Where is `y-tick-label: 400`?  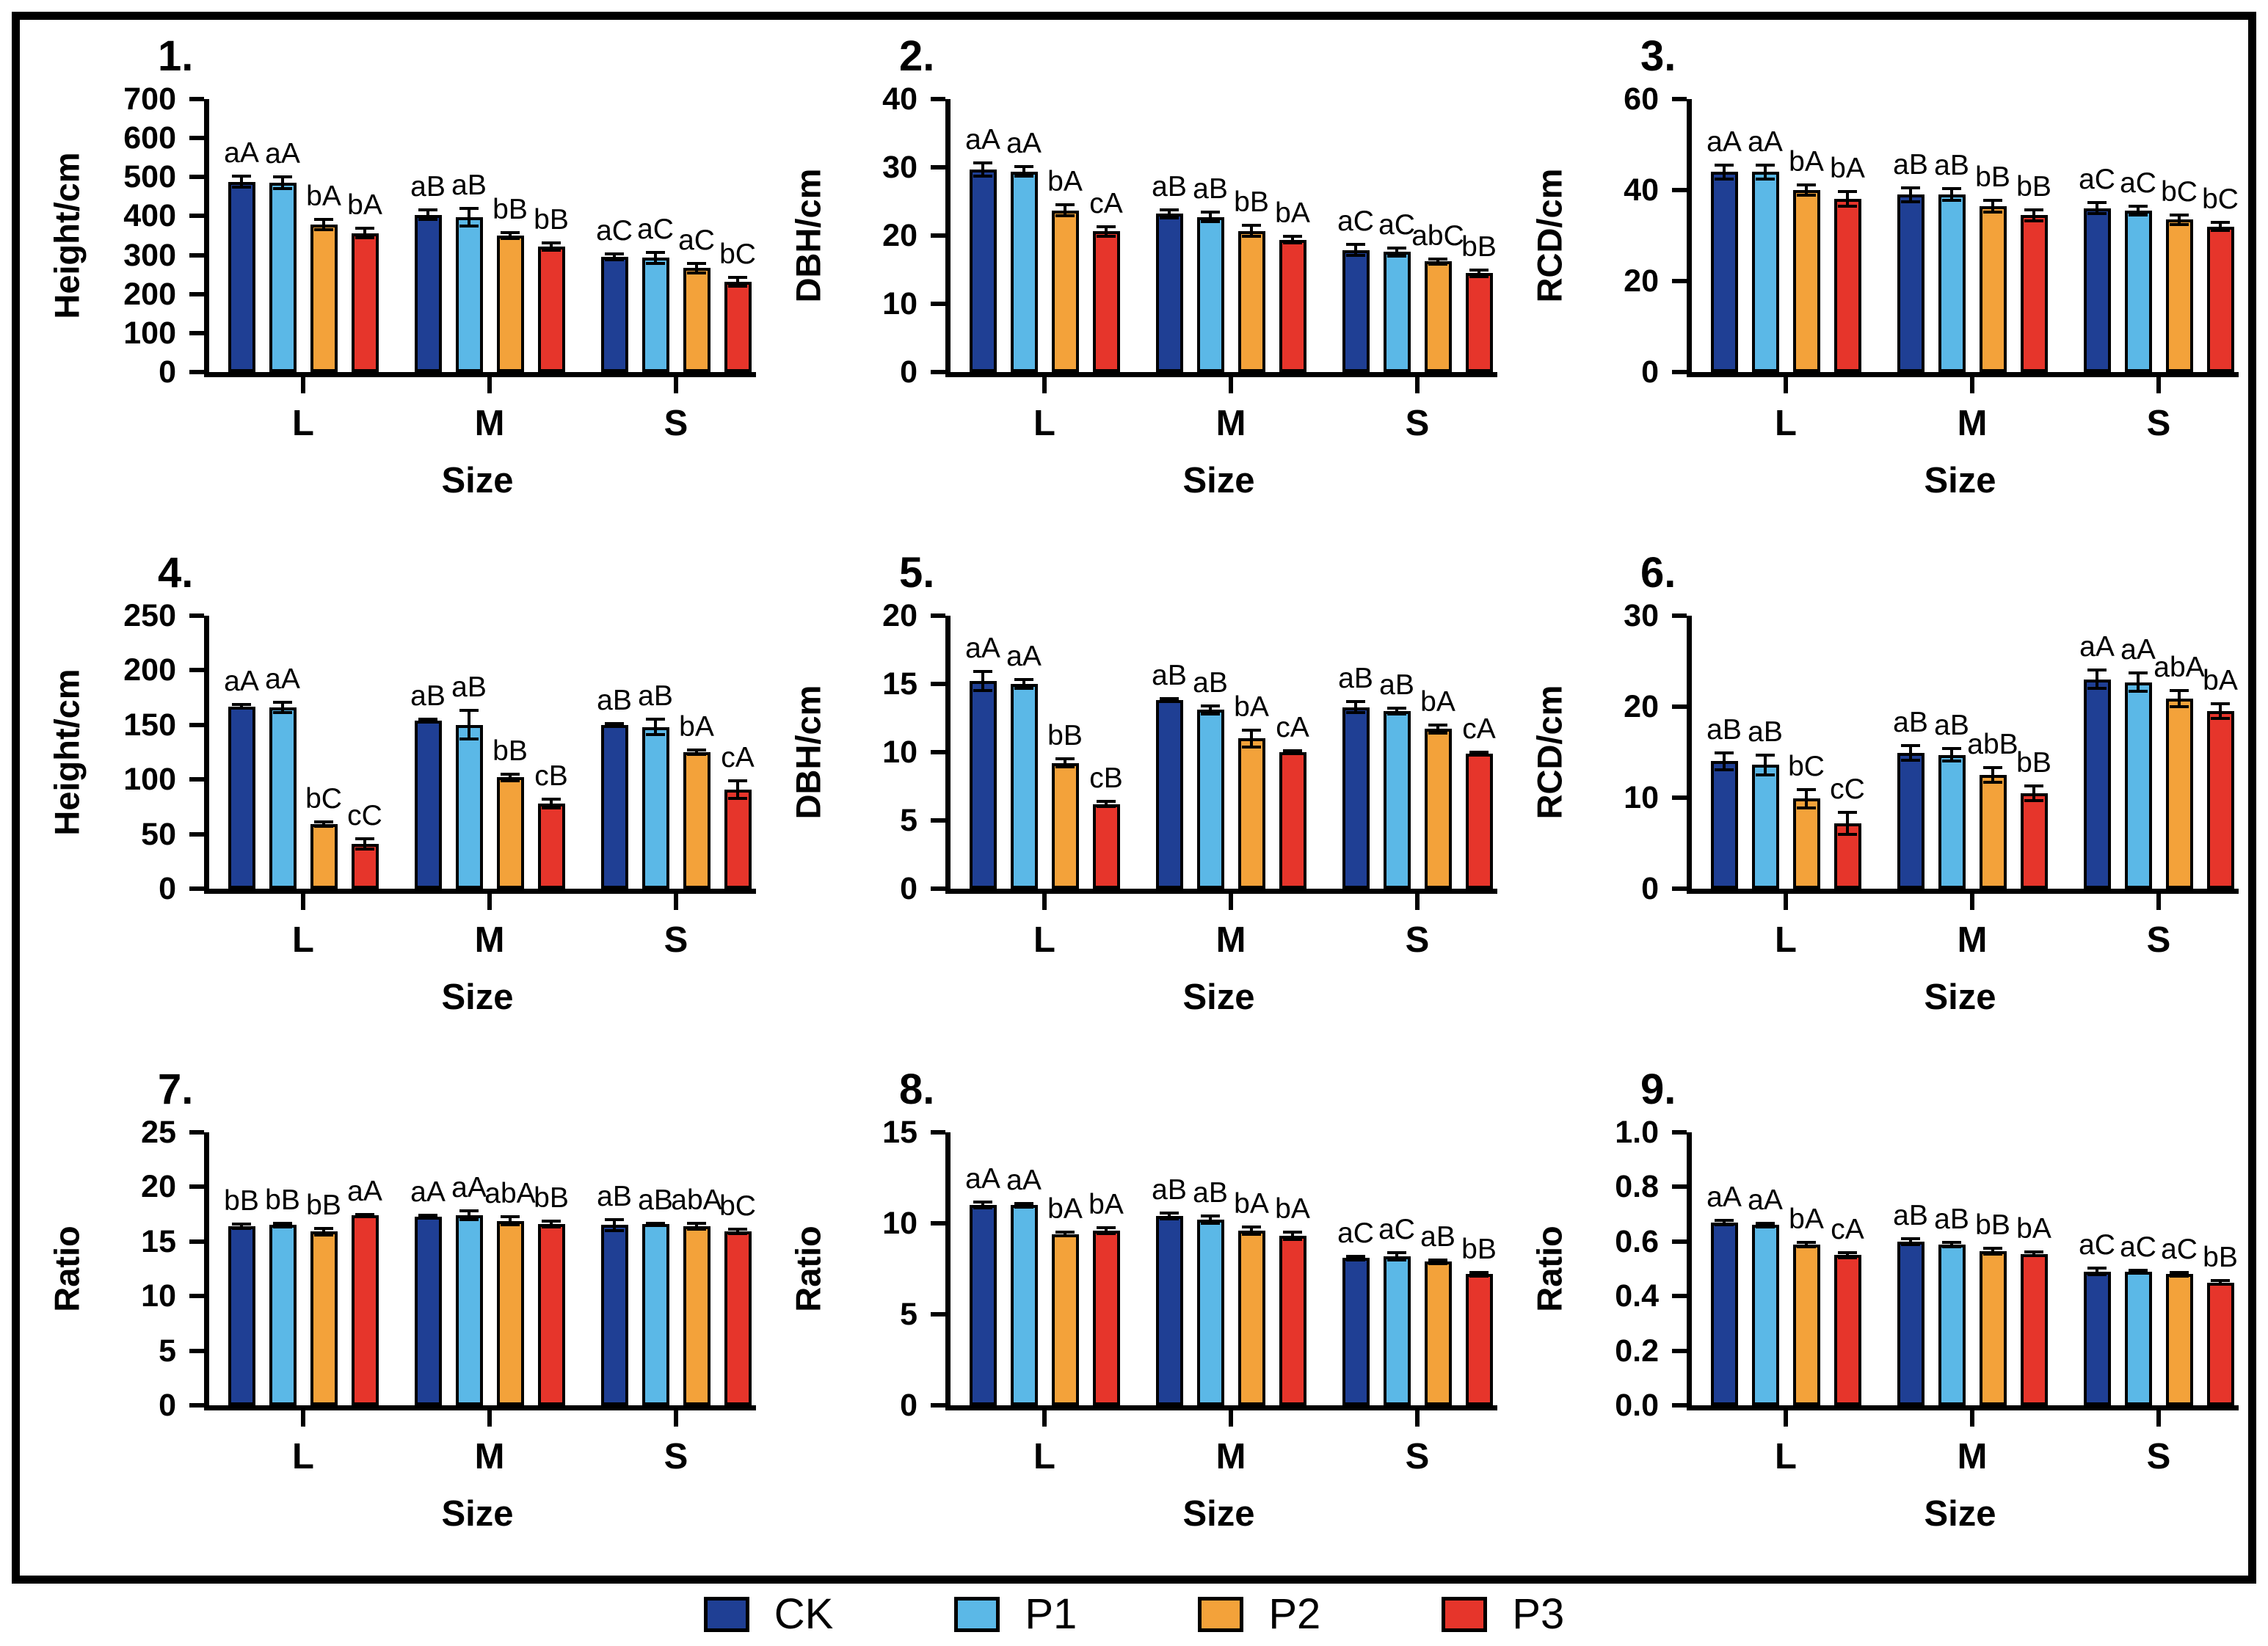 y-tick-label: 400 is located at coordinates (149, 216).